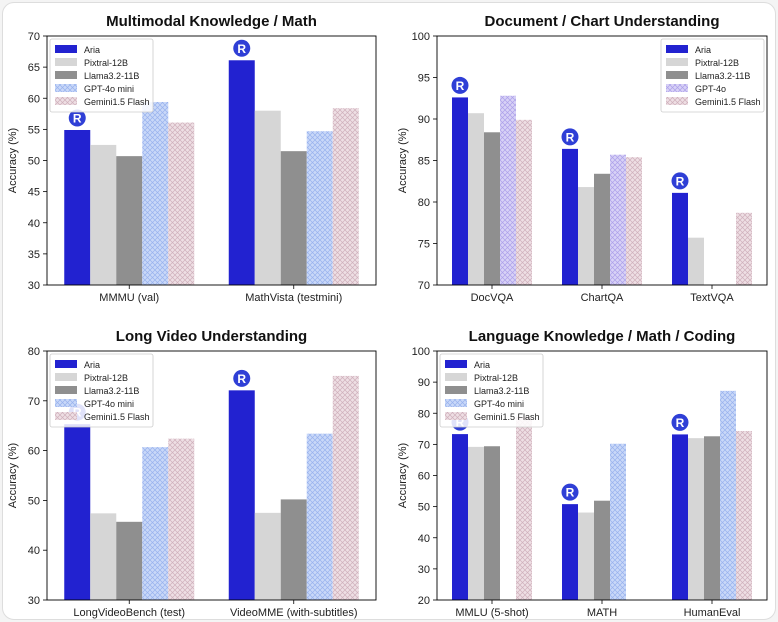 The height and width of the screenshot is (622, 778). What do you see at coordinates (696, 519) in the screenshot?
I see `bar-pixtral-12b-humaneval` at bounding box center [696, 519].